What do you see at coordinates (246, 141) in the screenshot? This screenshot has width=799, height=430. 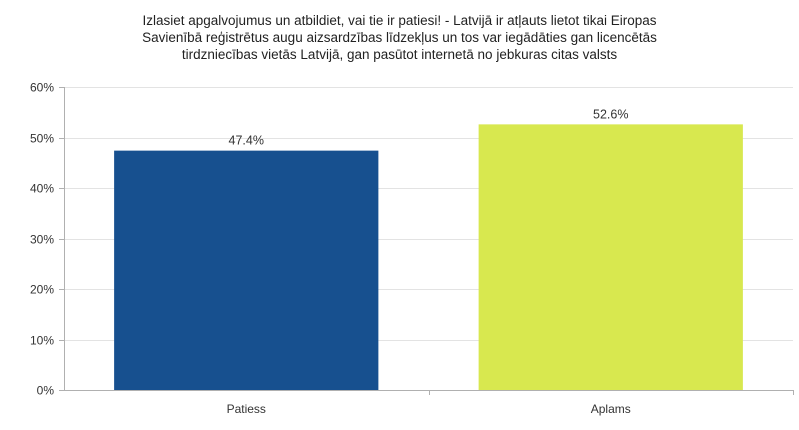 I see `data-label: 47.4%` at bounding box center [246, 141].